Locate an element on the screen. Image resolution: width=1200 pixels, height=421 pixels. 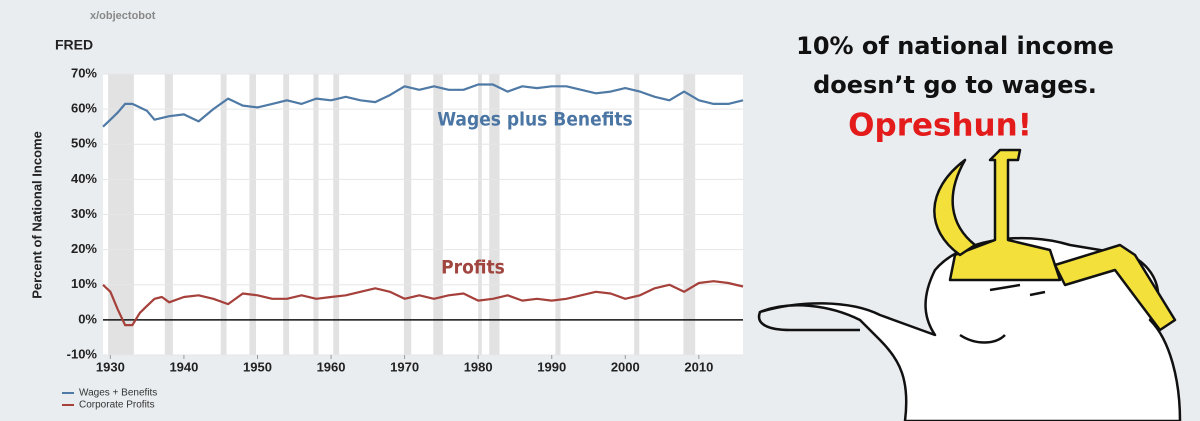
x-tick-label: 1980 is located at coordinates (478, 366).